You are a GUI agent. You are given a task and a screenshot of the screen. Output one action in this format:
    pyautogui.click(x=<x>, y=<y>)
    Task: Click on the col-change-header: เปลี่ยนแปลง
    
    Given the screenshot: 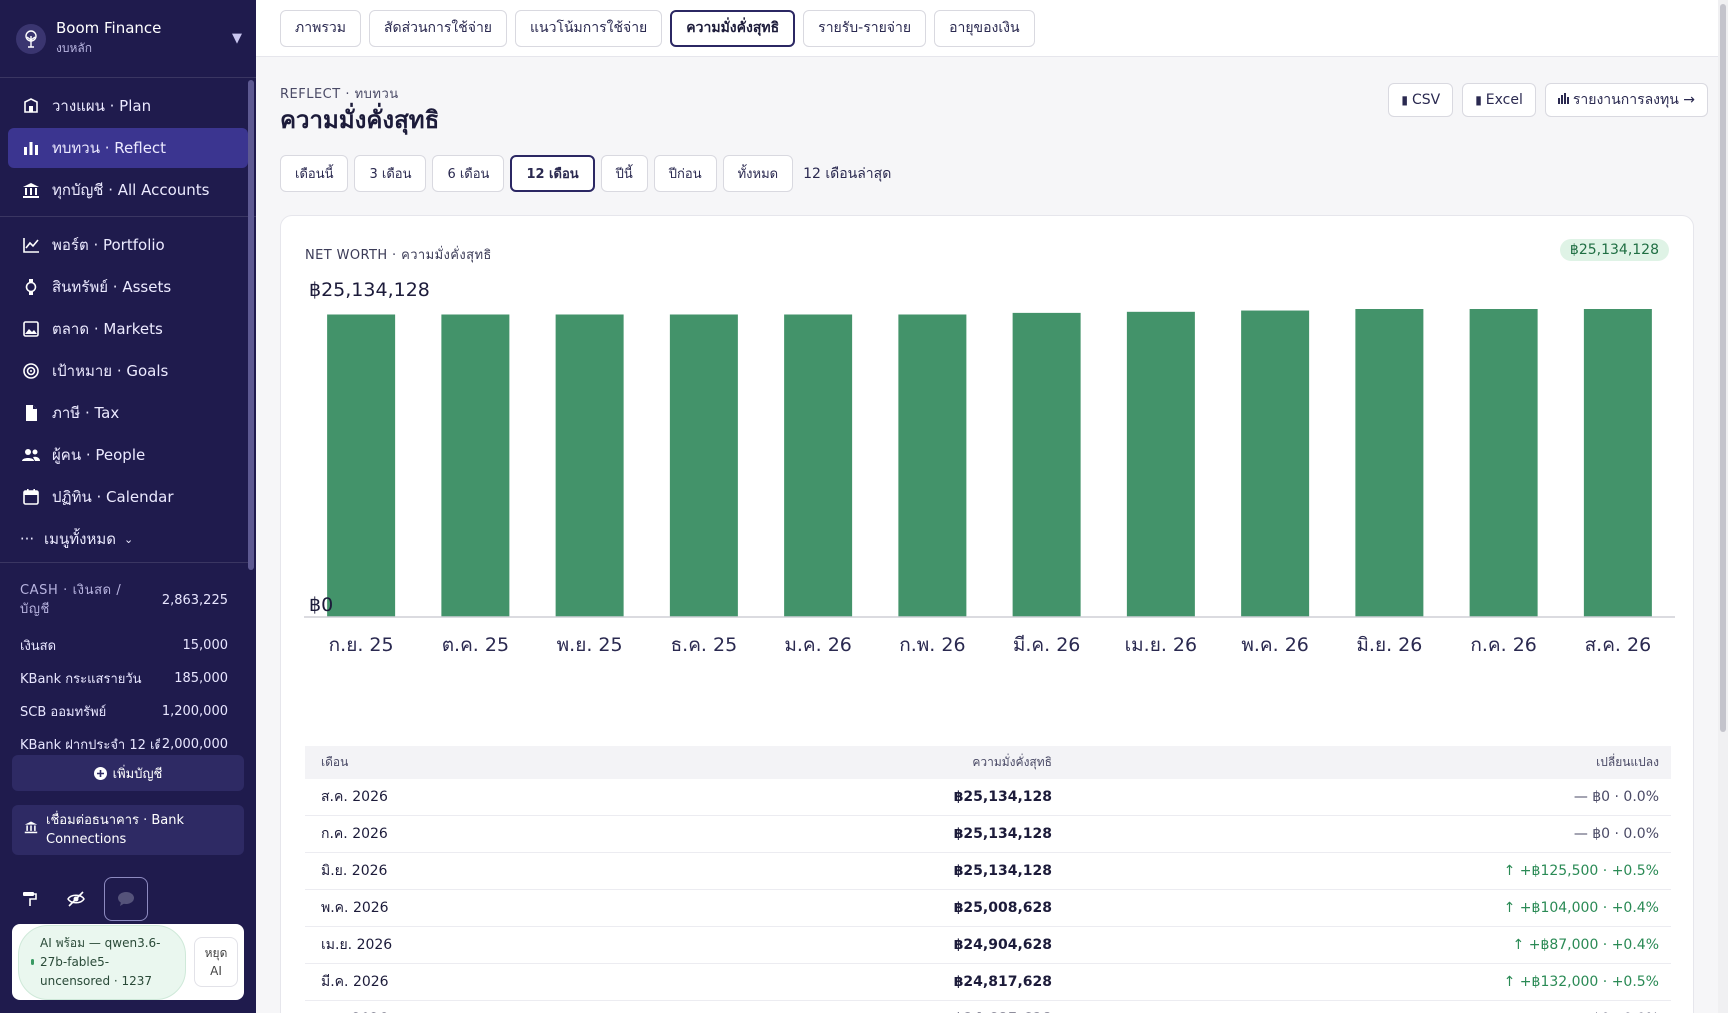 What is the action you would take?
    pyautogui.click(x=1627, y=762)
    